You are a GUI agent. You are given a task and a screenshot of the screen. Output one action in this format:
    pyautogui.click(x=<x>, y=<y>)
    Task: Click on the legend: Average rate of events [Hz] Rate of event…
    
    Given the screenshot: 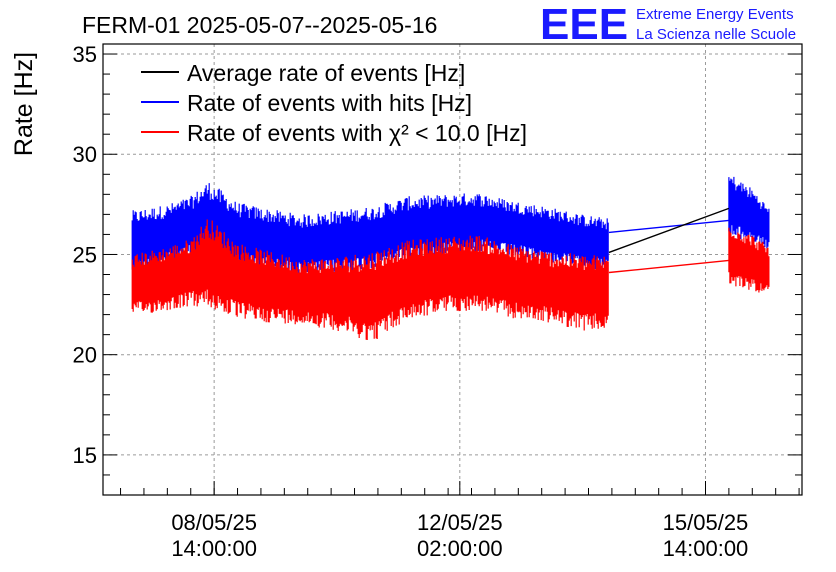 What is the action you would take?
    pyautogui.click(x=334, y=103)
    